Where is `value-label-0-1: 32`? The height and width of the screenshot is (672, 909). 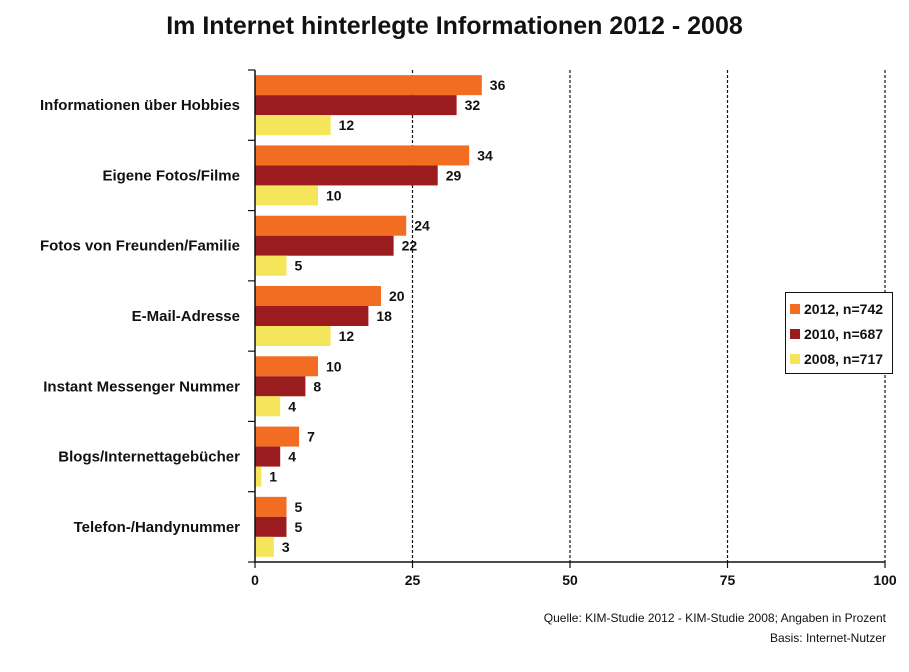
value-label-0-1: 32 is located at coordinates (473, 105).